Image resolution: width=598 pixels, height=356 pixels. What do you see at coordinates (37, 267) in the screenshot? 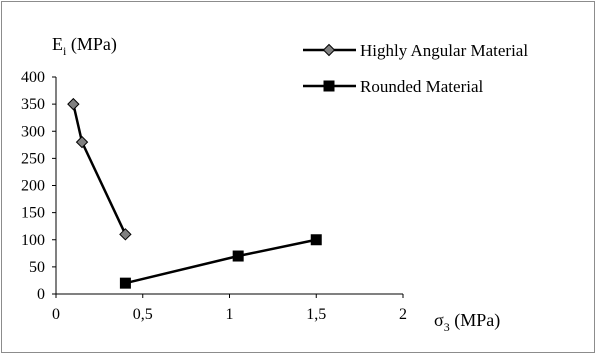
I see `y-tick-label: 50` at bounding box center [37, 267].